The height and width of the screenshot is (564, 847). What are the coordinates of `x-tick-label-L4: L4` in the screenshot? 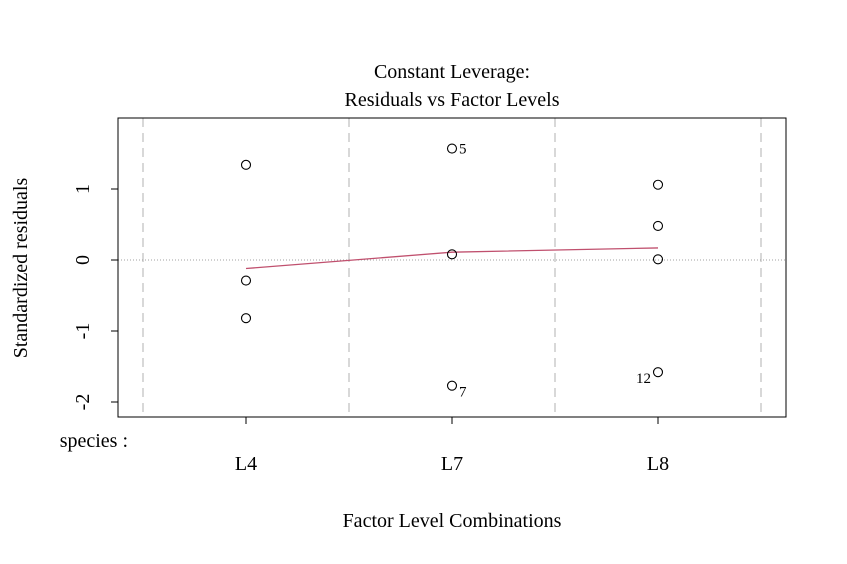 It's located at (246, 464).